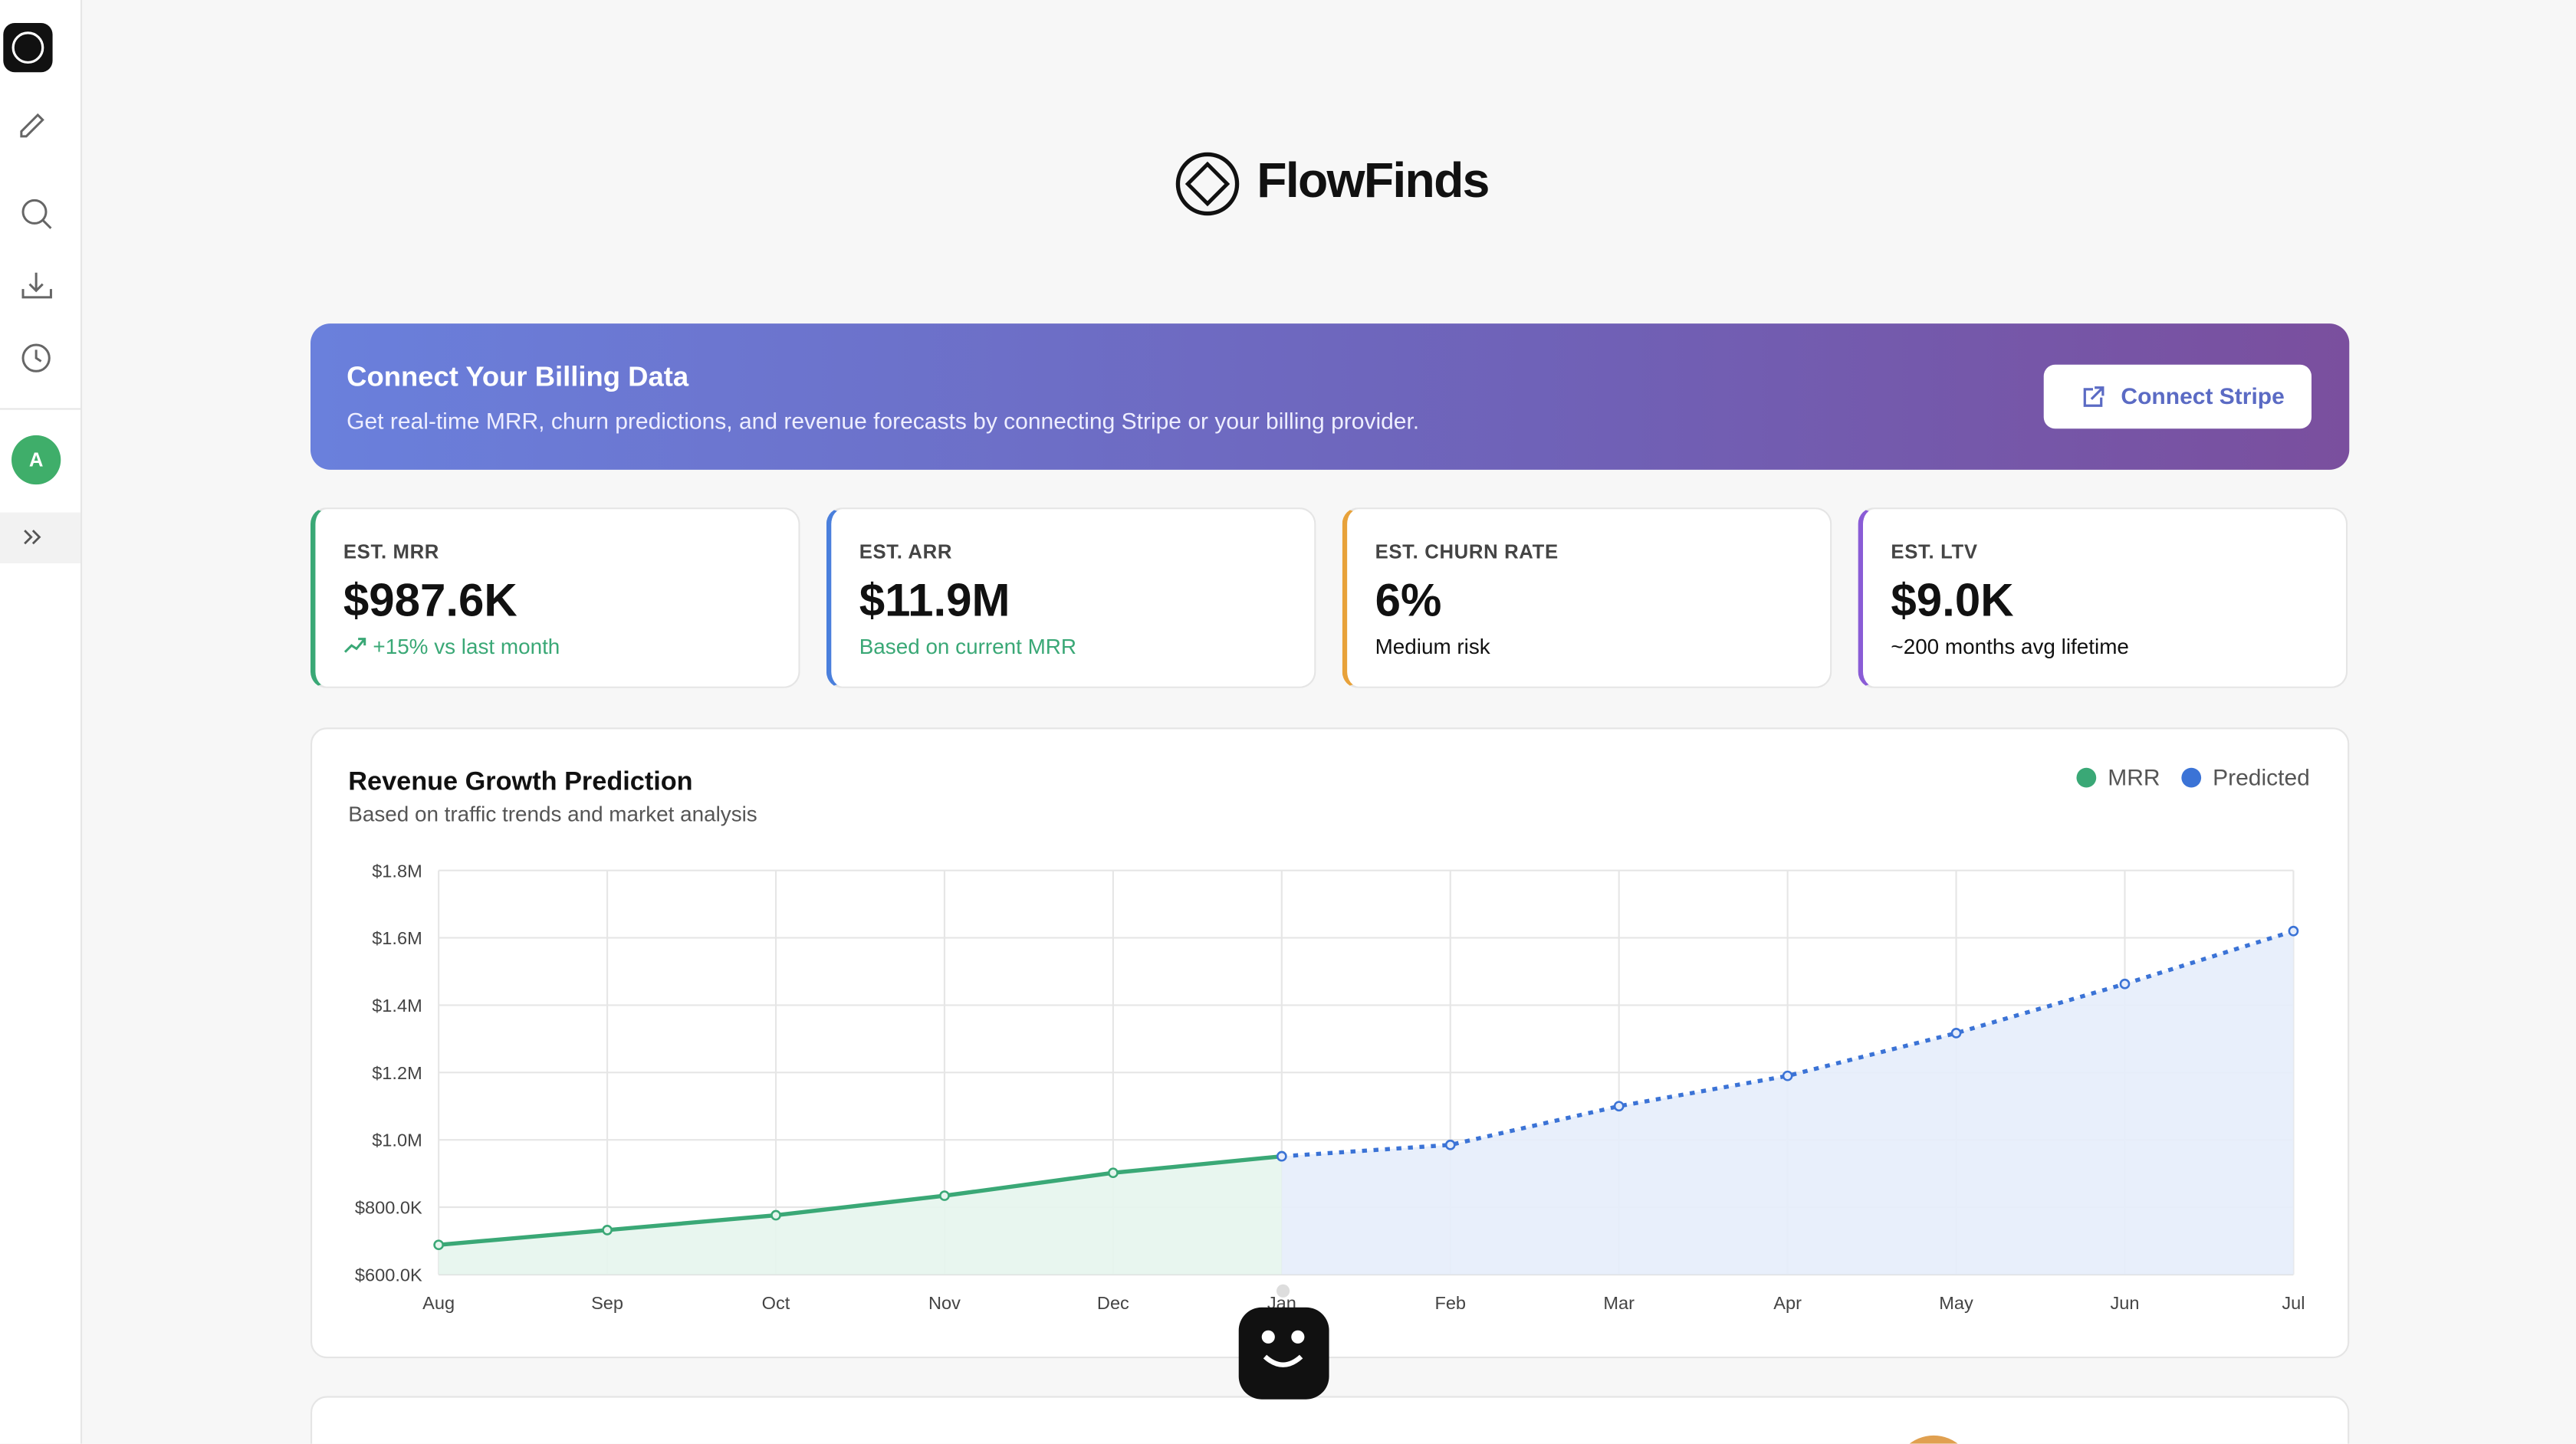 The height and width of the screenshot is (1444, 2576). What do you see at coordinates (1935, 551) in the screenshot?
I see `kpi-label: EST. LTV` at bounding box center [1935, 551].